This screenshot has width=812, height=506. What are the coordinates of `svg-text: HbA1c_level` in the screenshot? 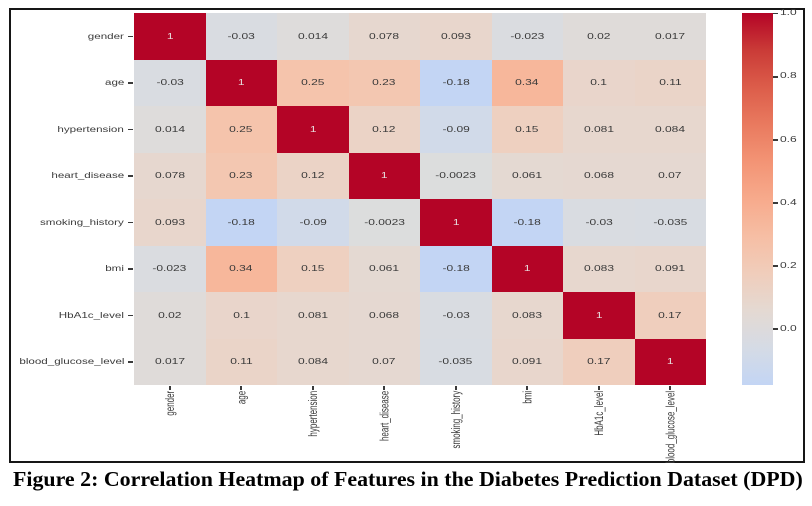 It's located at (599, 413).